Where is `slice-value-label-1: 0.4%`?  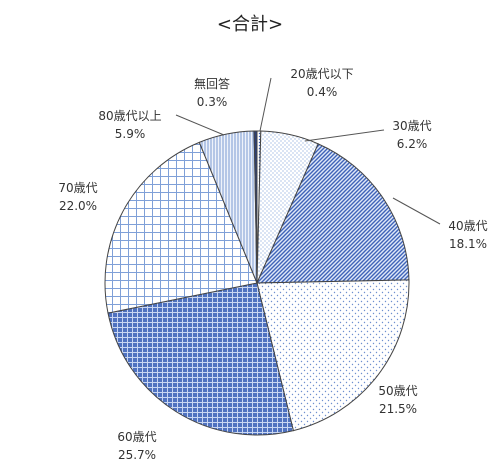
slice-value-label-1: 0.4% is located at coordinates (322, 92).